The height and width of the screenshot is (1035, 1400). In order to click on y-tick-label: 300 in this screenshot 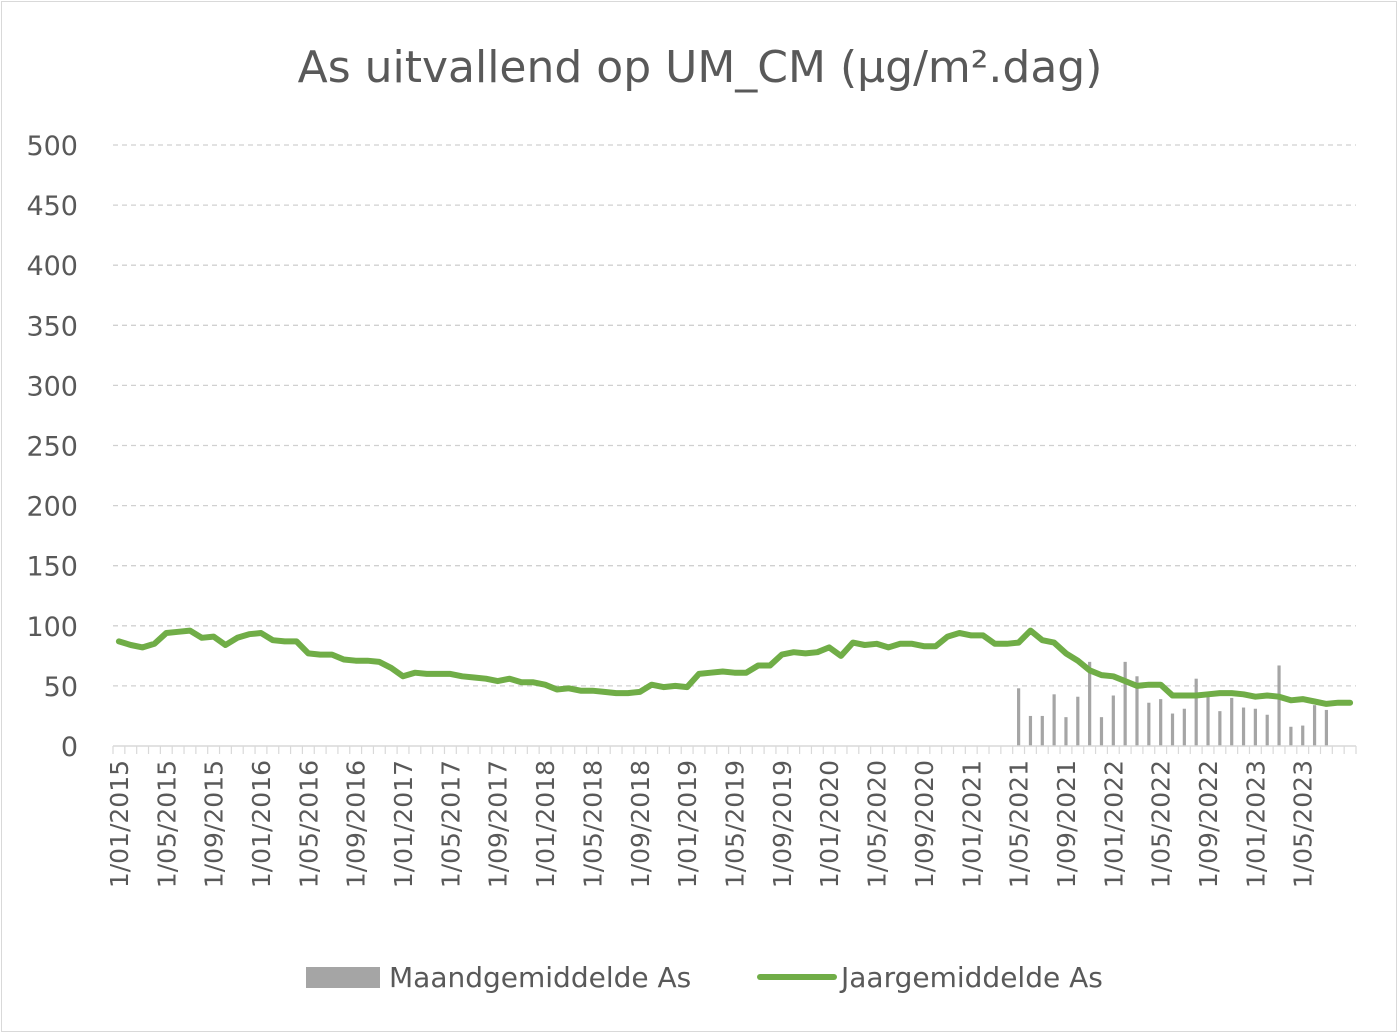, I will do `click(52, 386)`.